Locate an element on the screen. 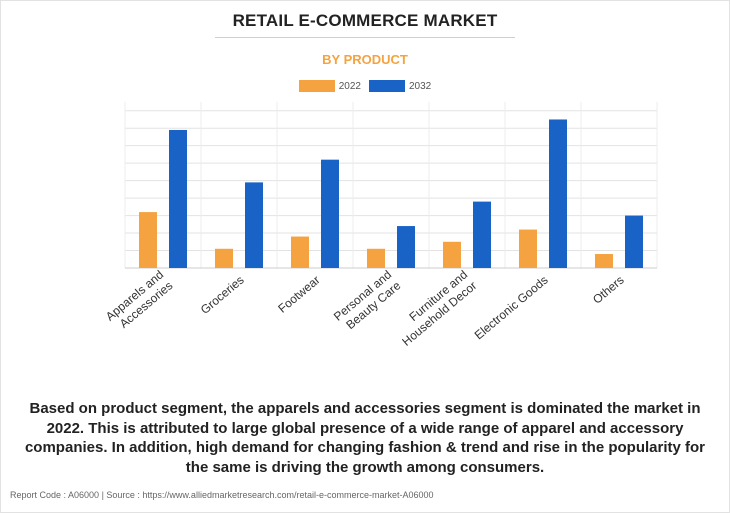  legend-item-2022: 2022 is located at coordinates (329, 86).